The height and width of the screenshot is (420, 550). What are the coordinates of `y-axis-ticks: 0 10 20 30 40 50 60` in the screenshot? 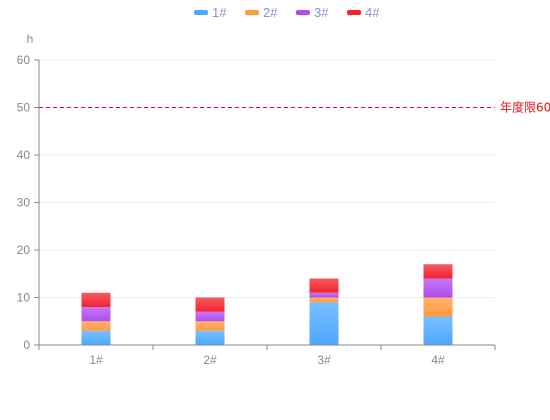 It's located at (28, 202).